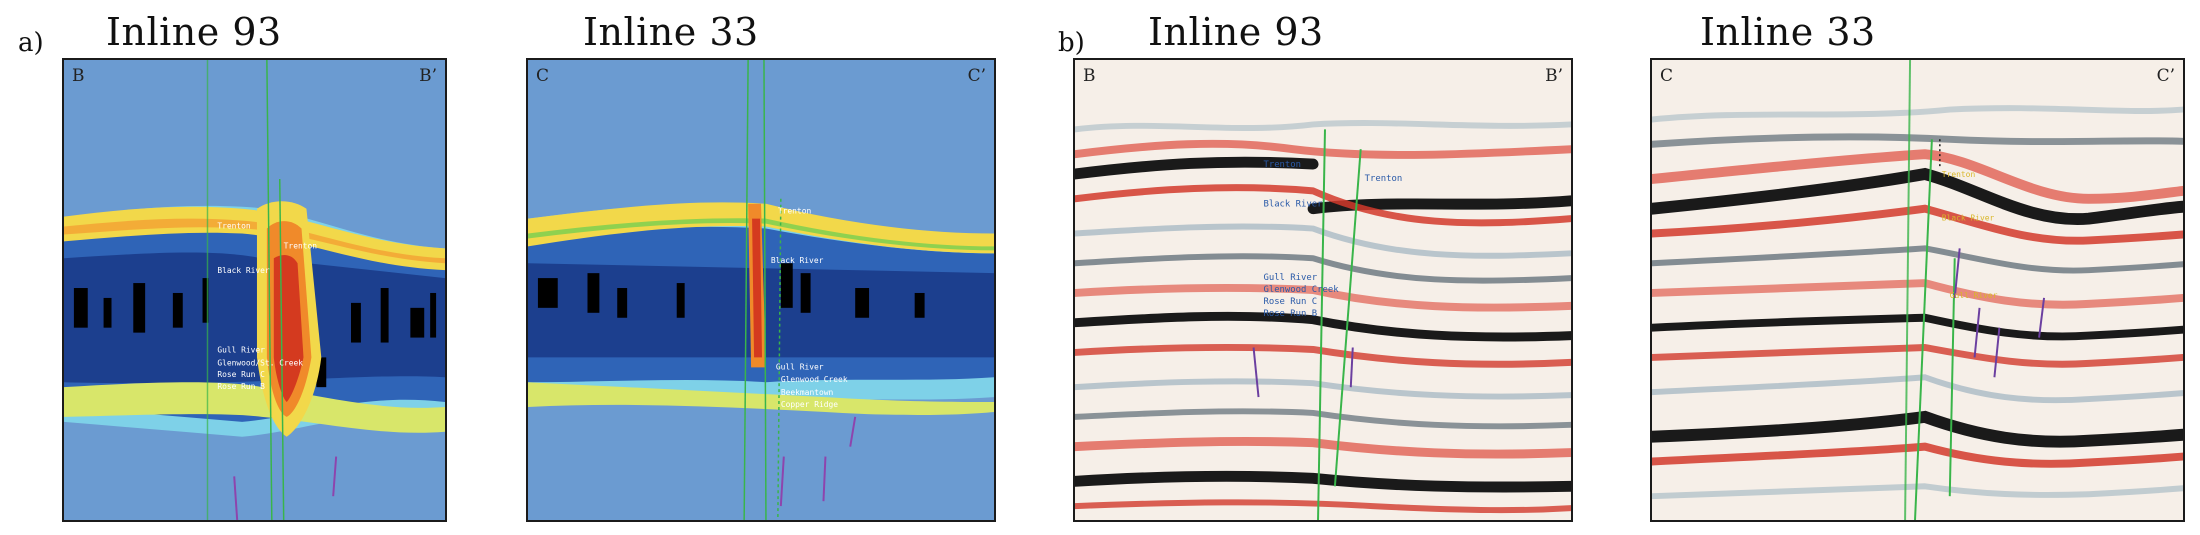 Image resolution: width=2200 pixels, height=535 pixels. Describe the element at coordinates (194, 32) in the screenshot. I see `title-inline-93-a: Inline 93` at that location.